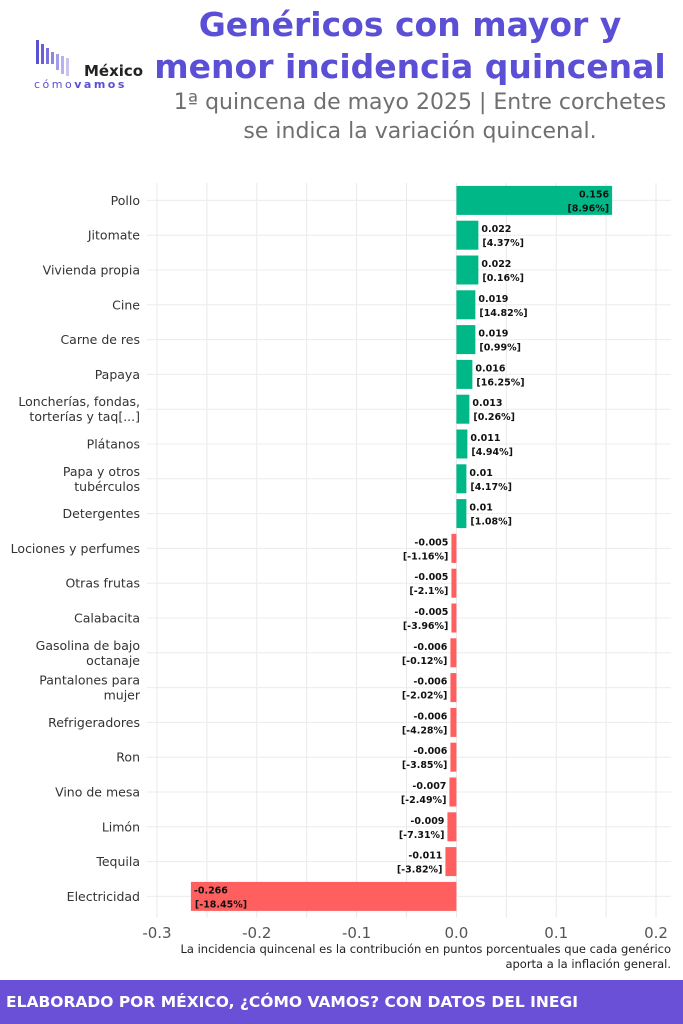 This screenshot has width=683, height=1024. Describe the element at coordinates (500, 382) in the screenshot. I see `variation-label: [16.25%]` at that location.